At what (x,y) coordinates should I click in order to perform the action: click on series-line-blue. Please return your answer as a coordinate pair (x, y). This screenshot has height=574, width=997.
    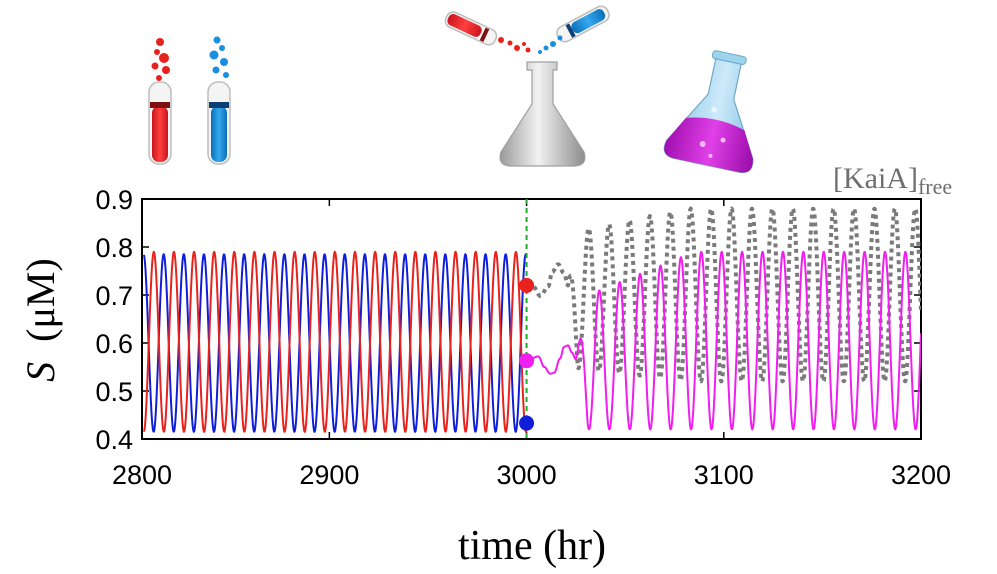
    Looking at the image, I should click on (335, 343).